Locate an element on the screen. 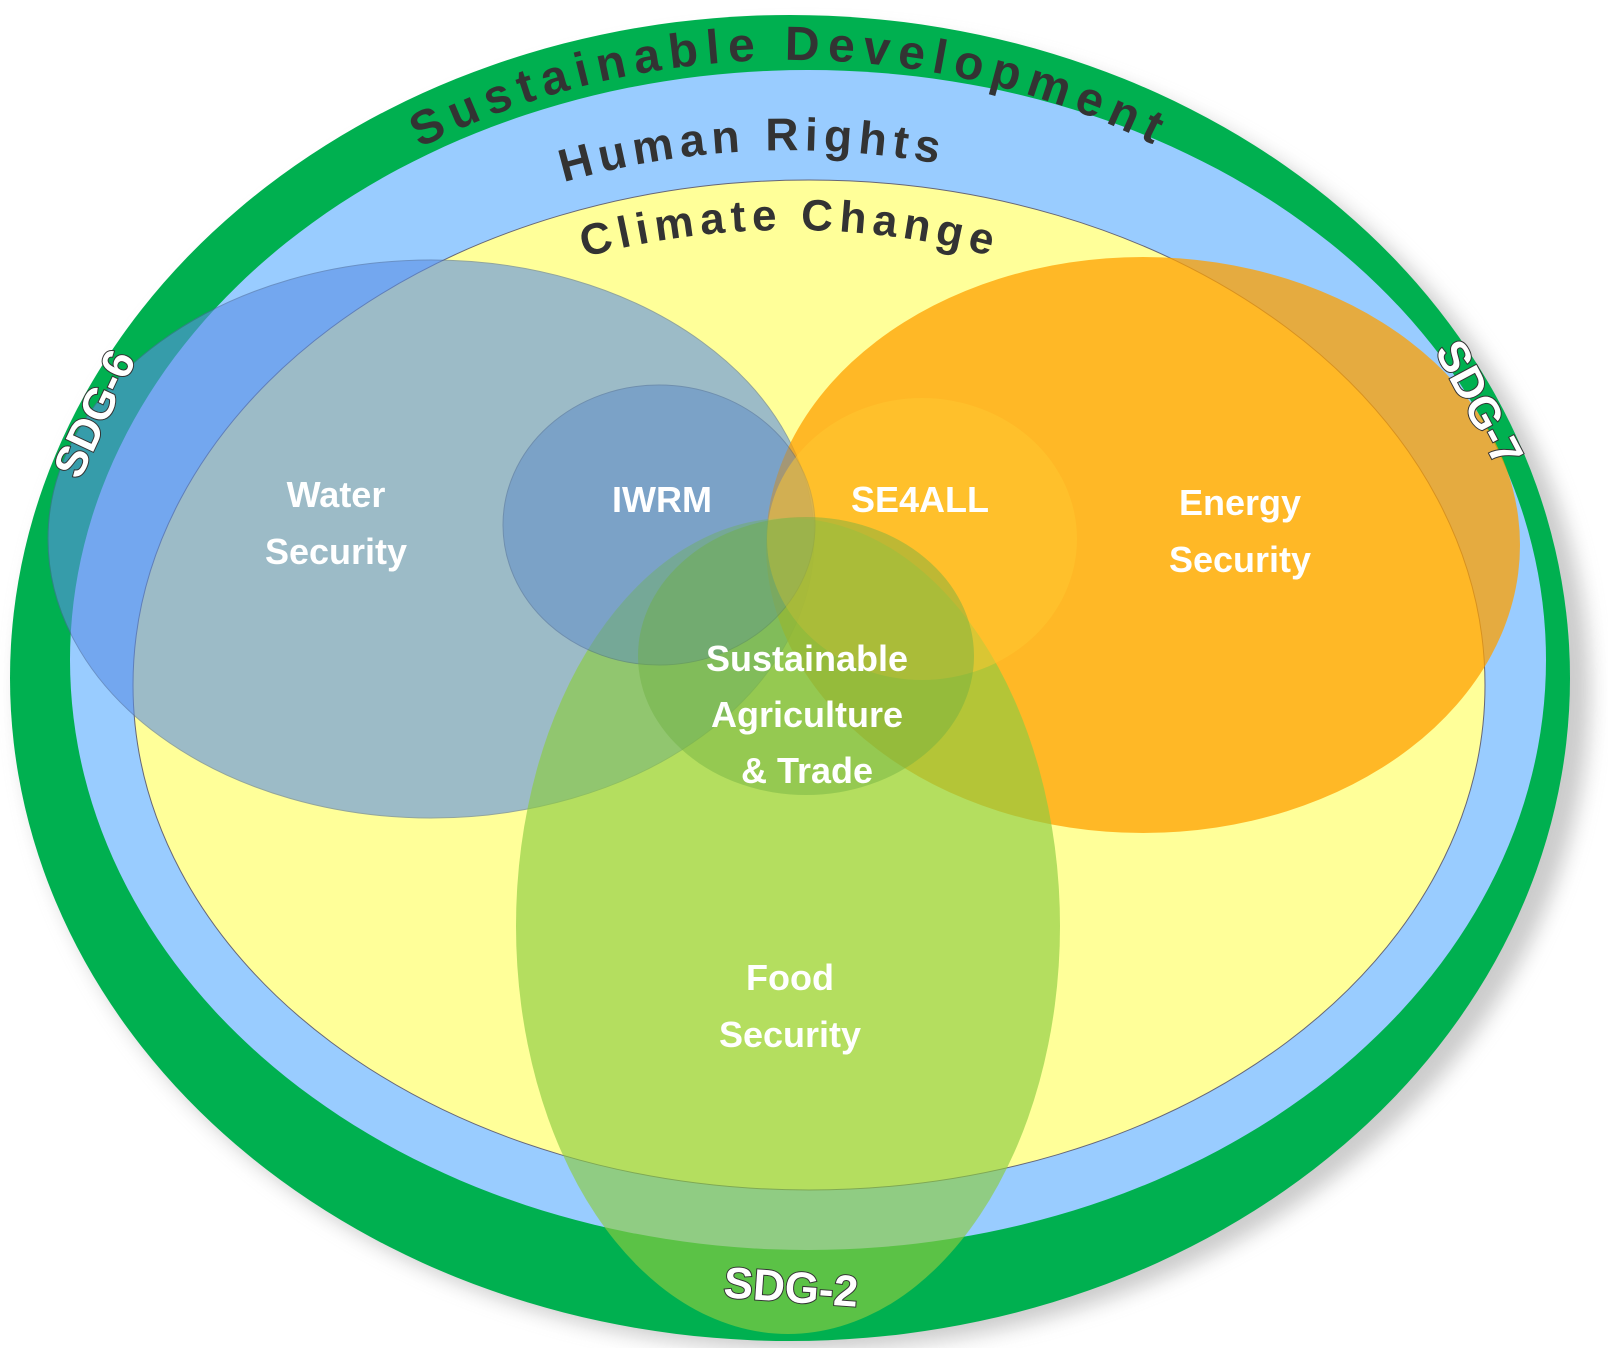 The image size is (1608, 1348). region-label: Water is located at coordinates (336, 494).